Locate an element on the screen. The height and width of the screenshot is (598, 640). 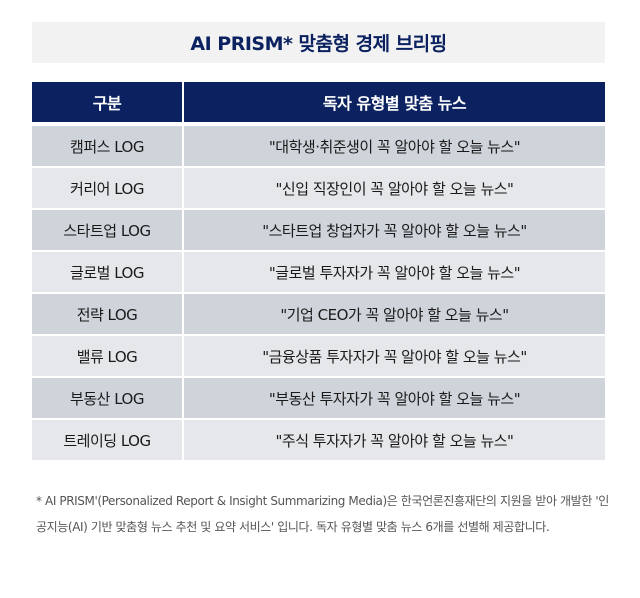
row-category: 트레이딩 LOG is located at coordinates (108, 439).